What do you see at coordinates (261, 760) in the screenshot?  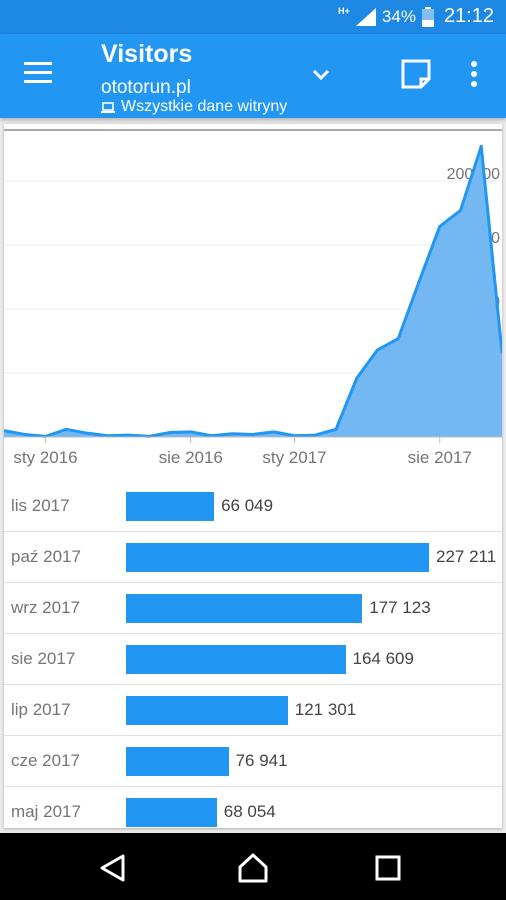 I see `row-value: 76 941` at bounding box center [261, 760].